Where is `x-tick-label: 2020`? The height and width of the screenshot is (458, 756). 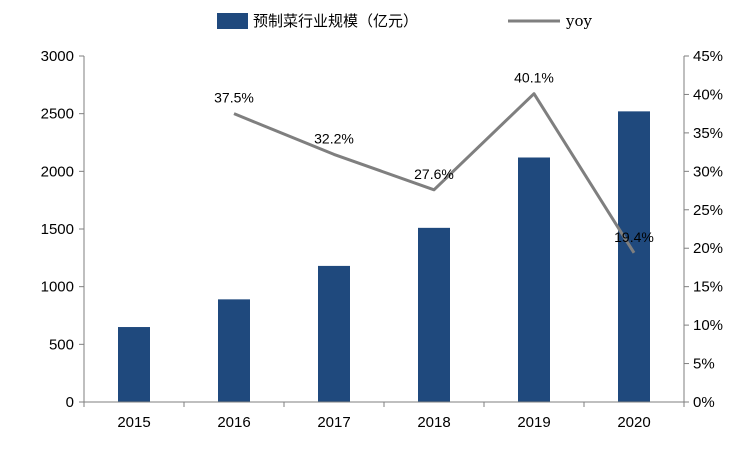 x-tick-label: 2020 is located at coordinates (633, 422).